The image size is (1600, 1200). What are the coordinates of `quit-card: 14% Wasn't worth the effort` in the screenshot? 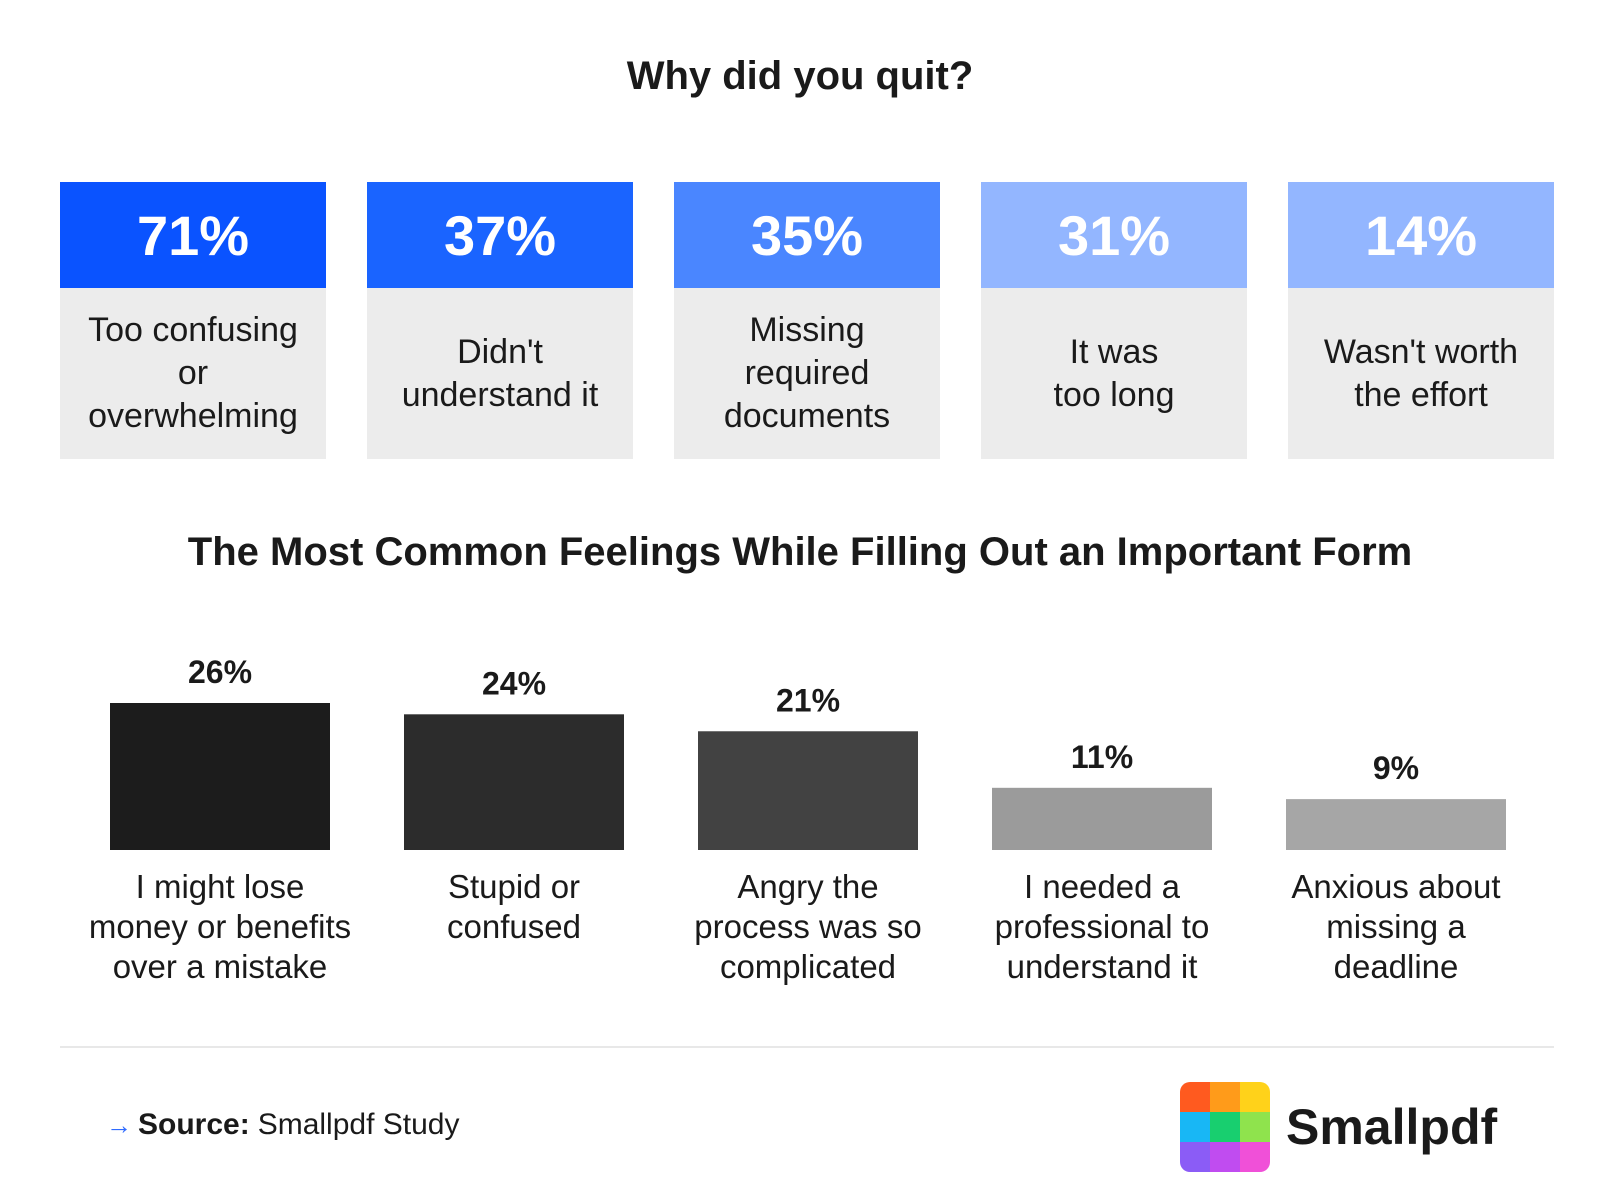 It's located at (1421, 320).